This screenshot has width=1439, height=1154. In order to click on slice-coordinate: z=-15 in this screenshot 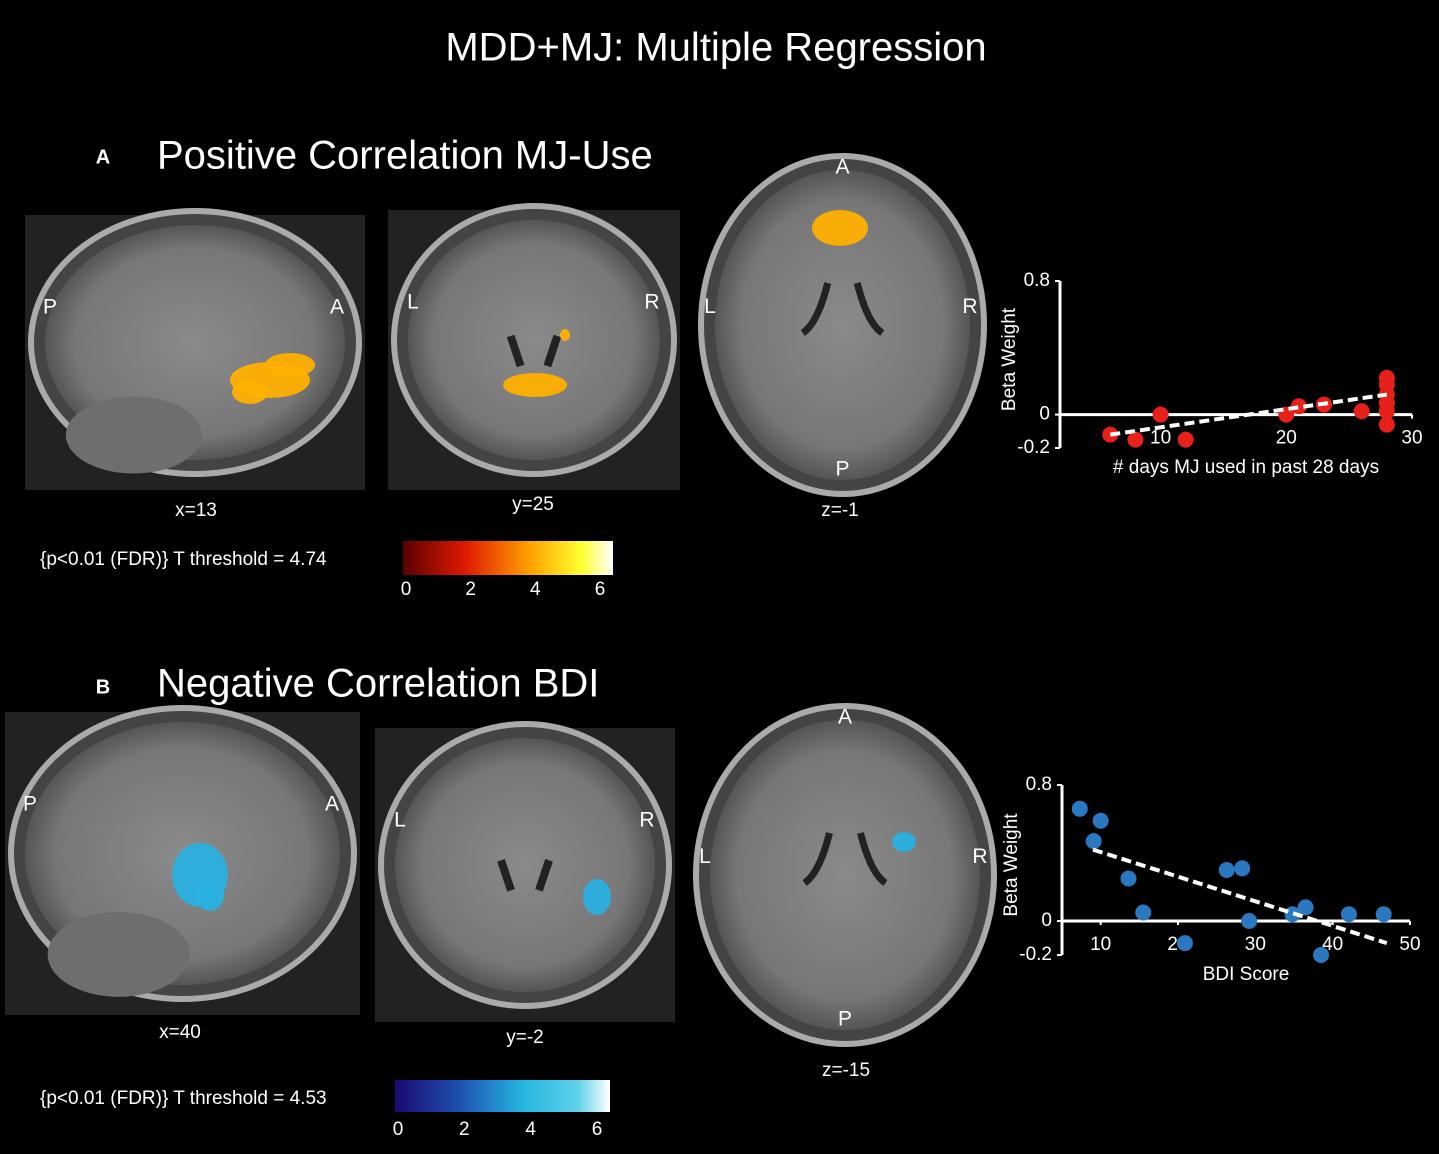, I will do `click(846, 1070)`.